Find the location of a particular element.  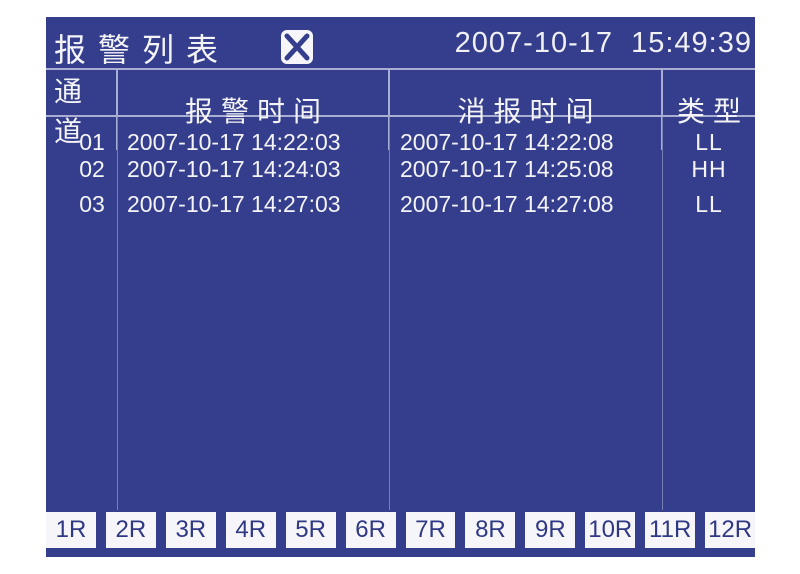

relay-button-10r: 10R is located at coordinates (610, 530).